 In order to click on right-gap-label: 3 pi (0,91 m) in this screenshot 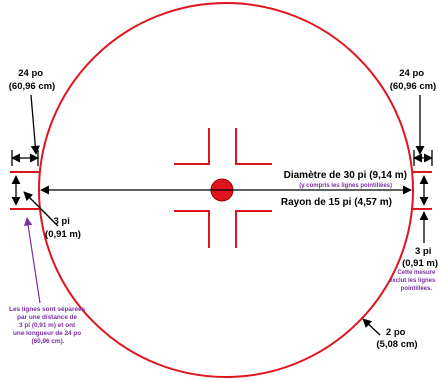, I will do `click(420, 257)`.